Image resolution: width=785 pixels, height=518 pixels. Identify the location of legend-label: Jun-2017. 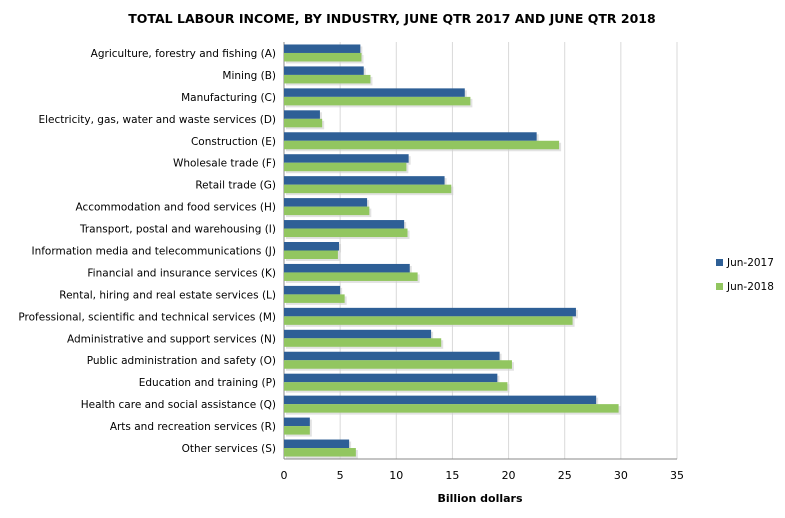
(750, 263).